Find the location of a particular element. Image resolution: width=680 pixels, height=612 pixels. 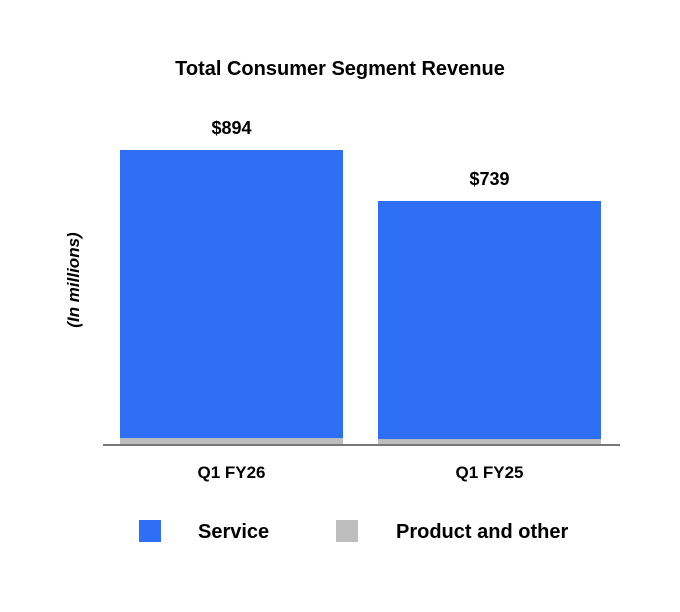

y-axis-label: (In millions) is located at coordinates (73, 280).